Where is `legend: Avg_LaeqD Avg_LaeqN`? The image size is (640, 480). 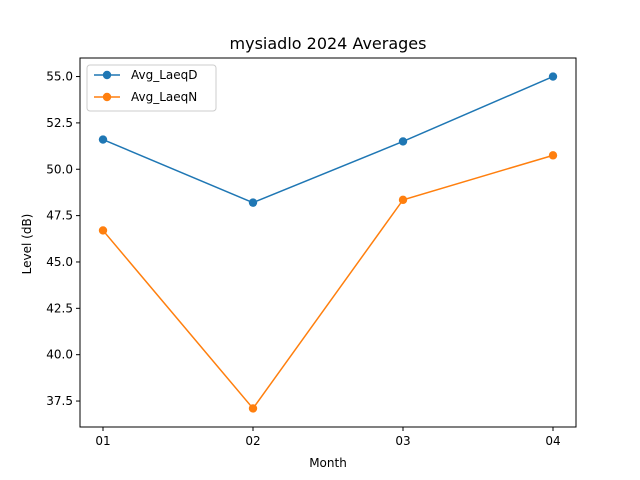 legend: Avg_LaeqD Avg_LaeqN is located at coordinates (151, 88).